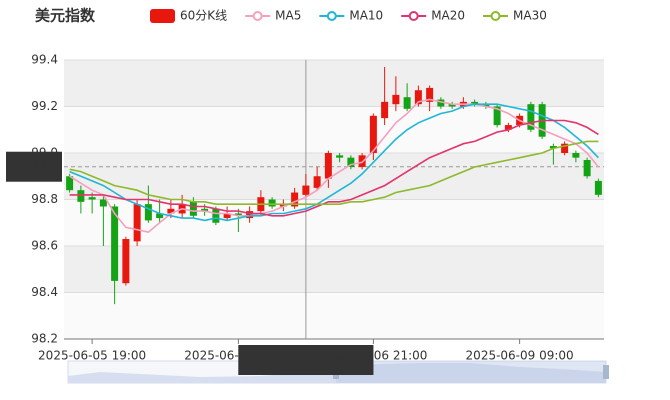 The image size is (670, 400). I want to click on legend-label: MA20, so click(448, 16).